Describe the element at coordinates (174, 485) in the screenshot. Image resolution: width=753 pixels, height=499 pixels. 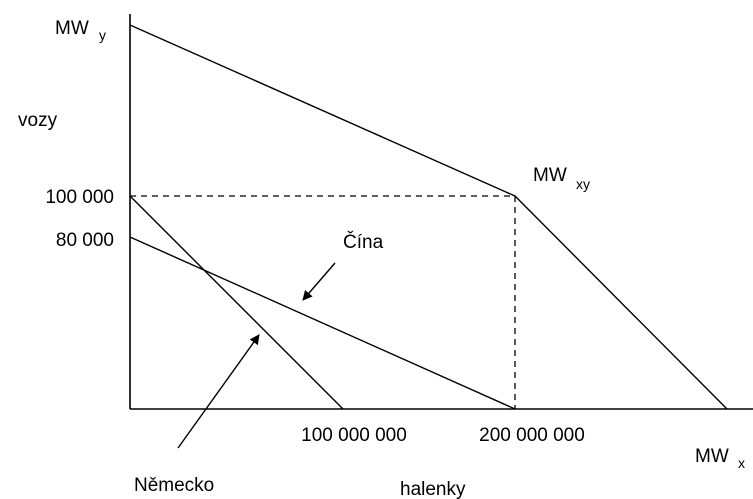
I see `germany-label: Německo` at that location.